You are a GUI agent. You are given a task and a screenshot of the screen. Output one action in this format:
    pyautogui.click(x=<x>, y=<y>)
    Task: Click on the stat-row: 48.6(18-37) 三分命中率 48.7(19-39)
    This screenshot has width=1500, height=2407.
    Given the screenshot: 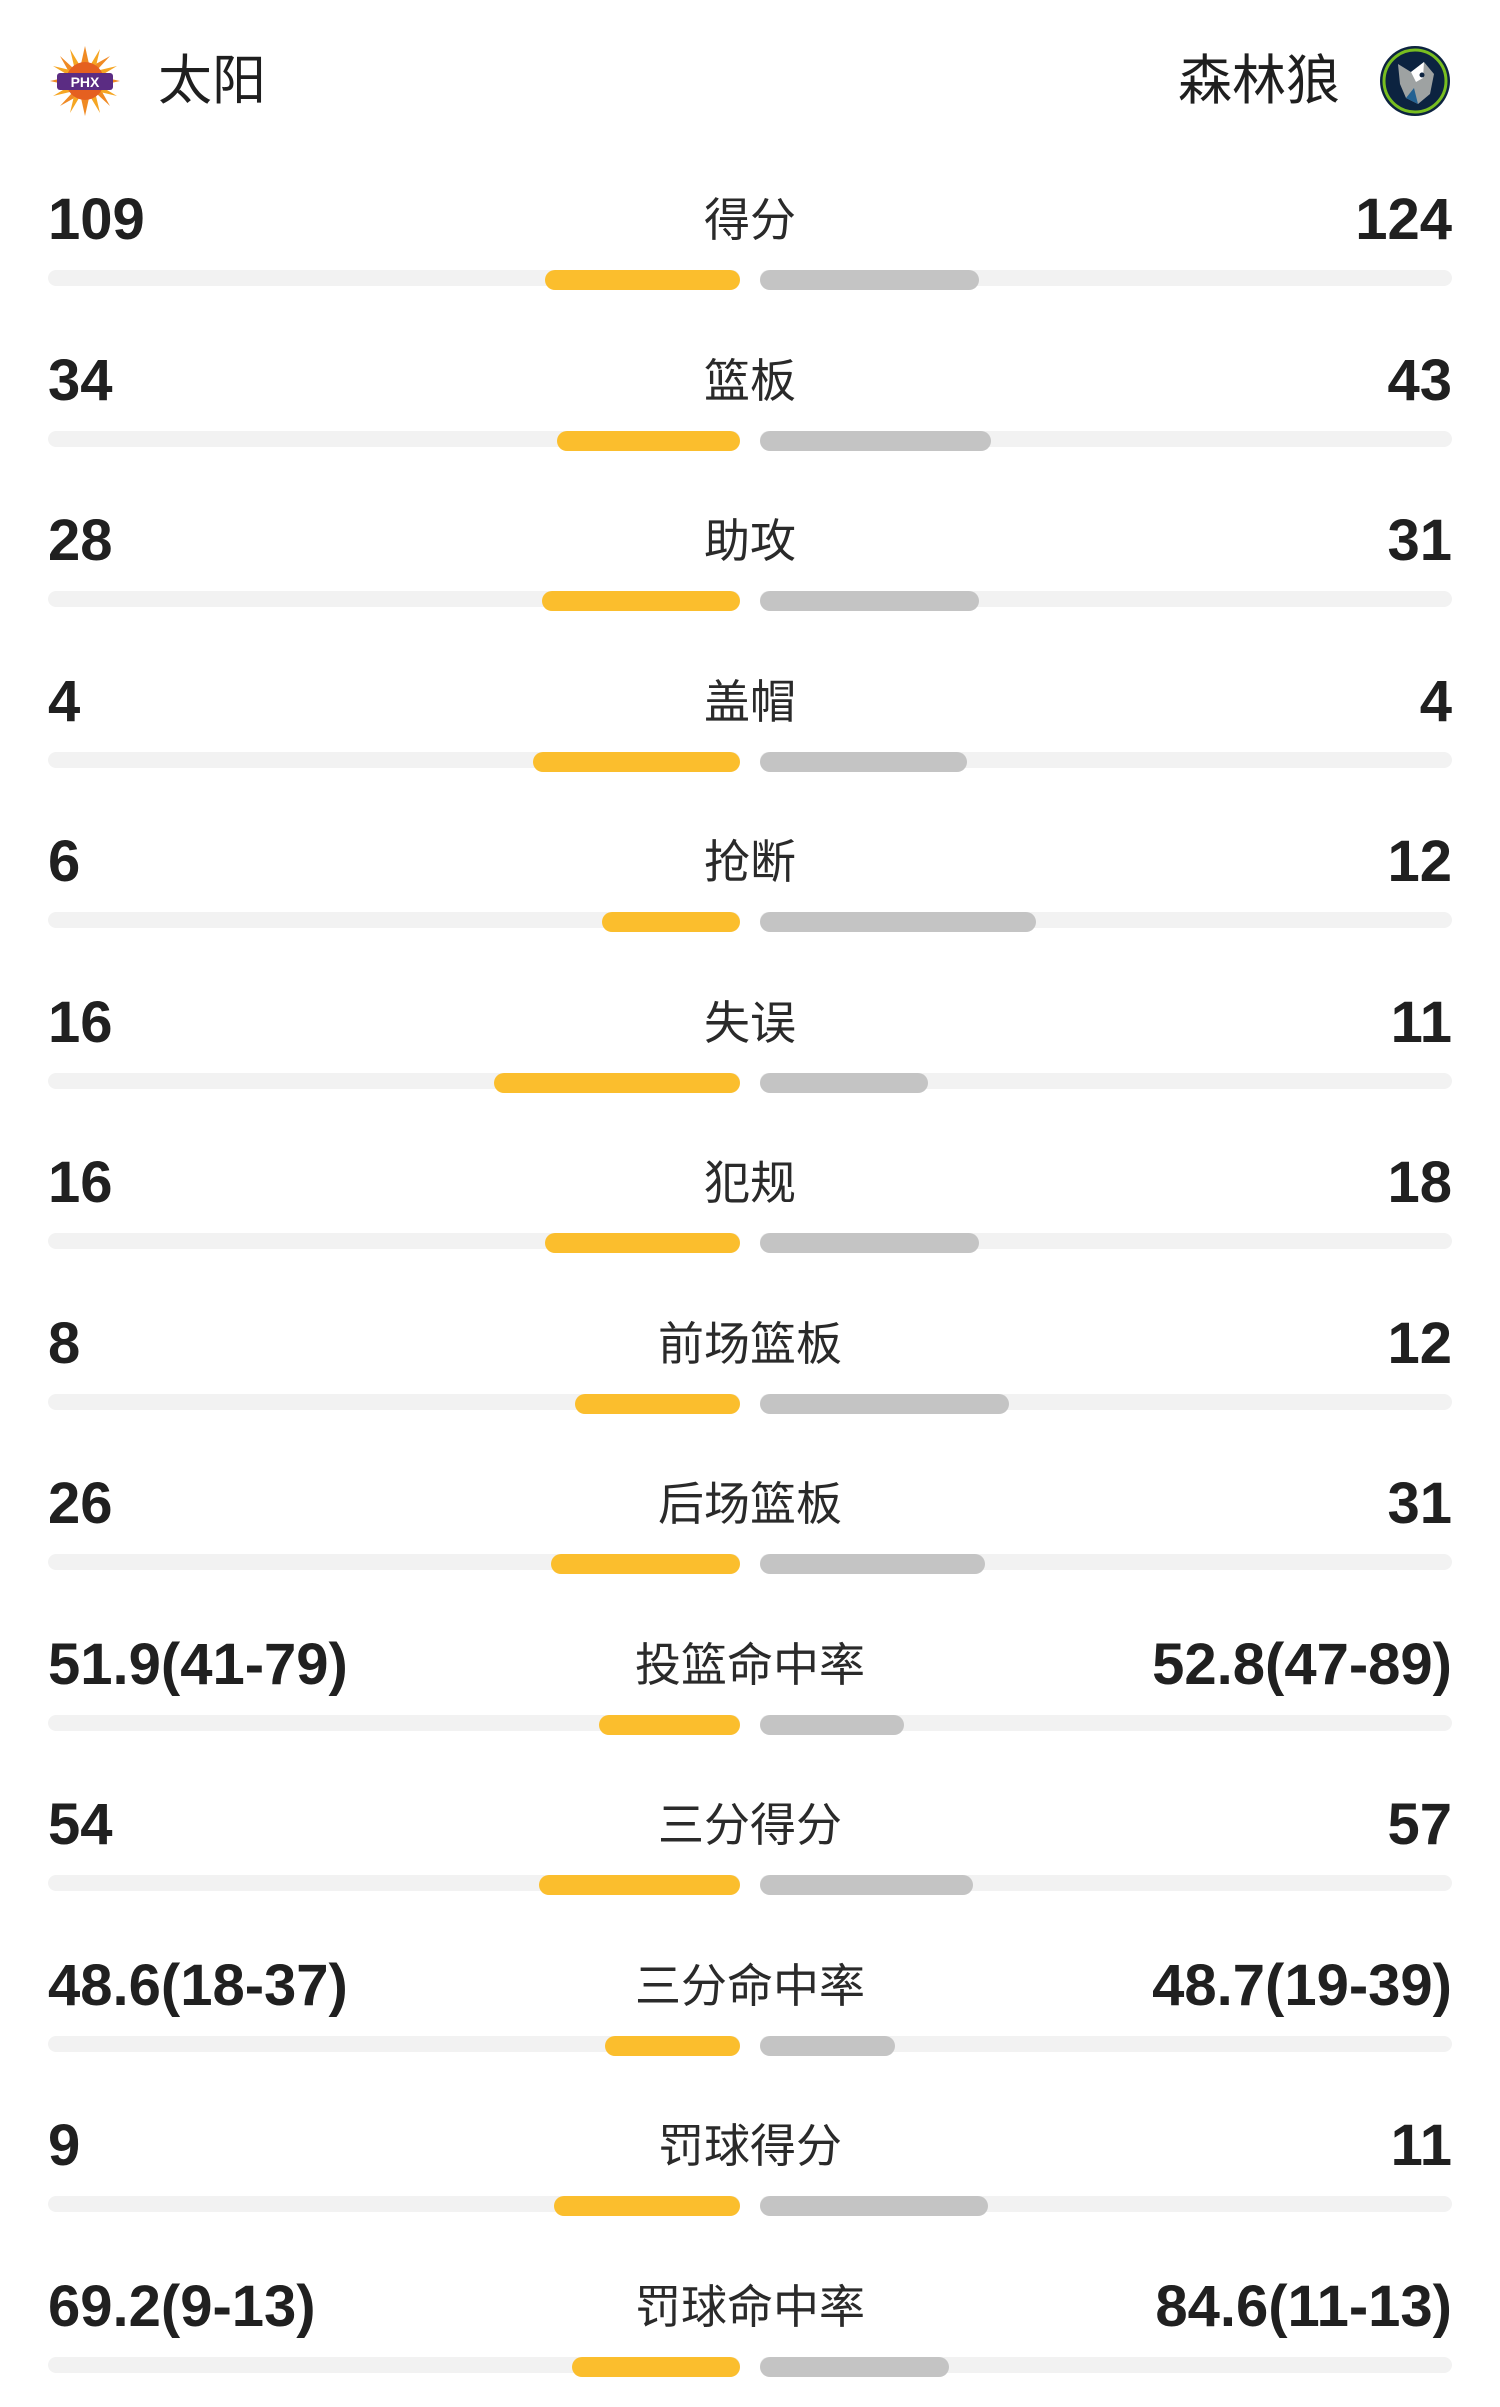 What is the action you would take?
    pyautogui.click(x=750, y=2006)
    